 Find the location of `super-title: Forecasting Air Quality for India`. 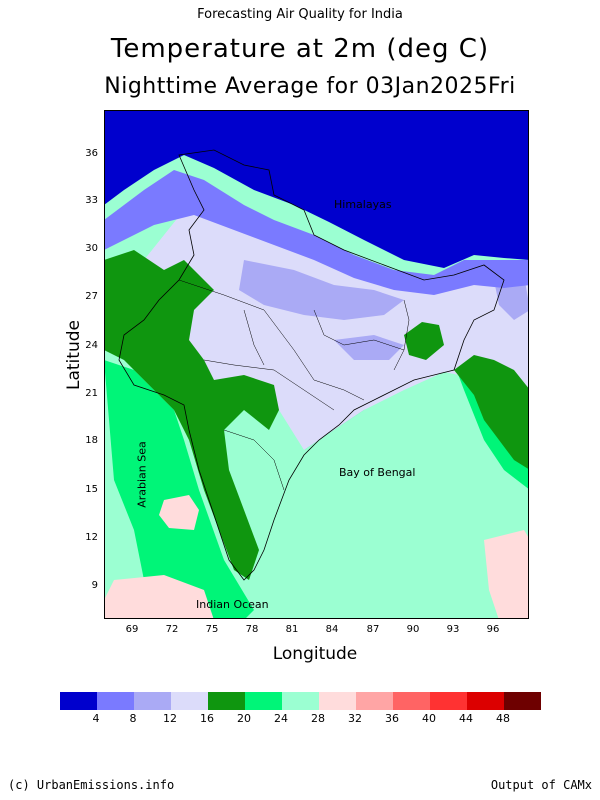

super-title: Forecasting Air Quality for India is located at coordinates (300, 14).